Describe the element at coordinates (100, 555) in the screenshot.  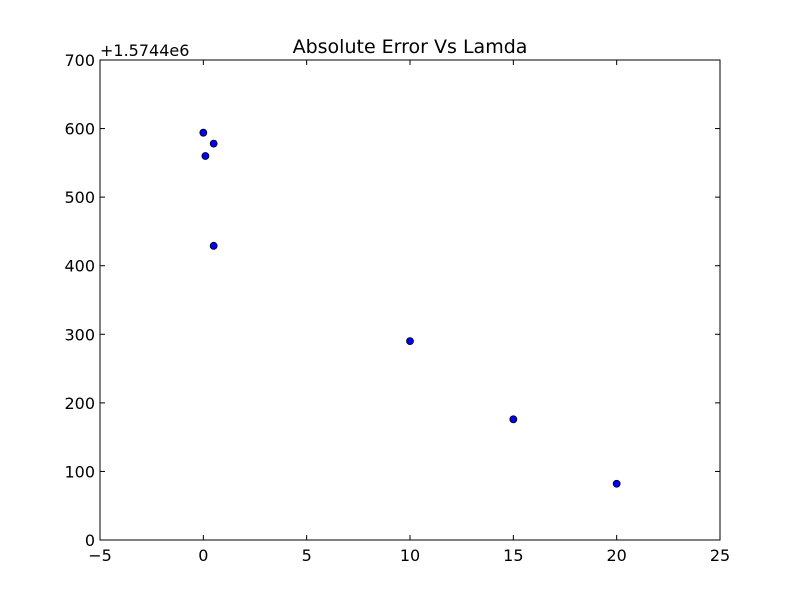
I see `x-tick-label: −5` at that location.